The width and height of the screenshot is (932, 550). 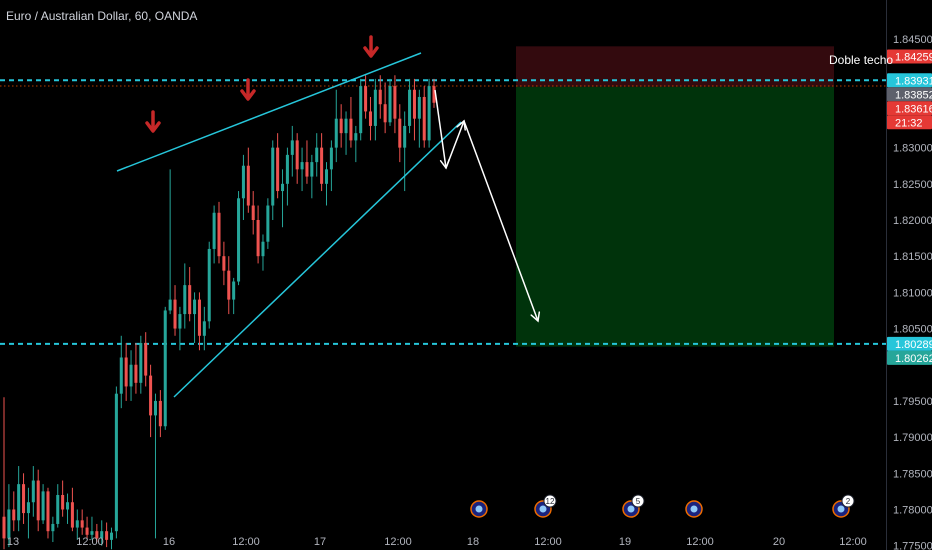 What do you see at coordinates (486, 205) in the screenshot?
I see `projection-path` at bounding box center [486, 205].